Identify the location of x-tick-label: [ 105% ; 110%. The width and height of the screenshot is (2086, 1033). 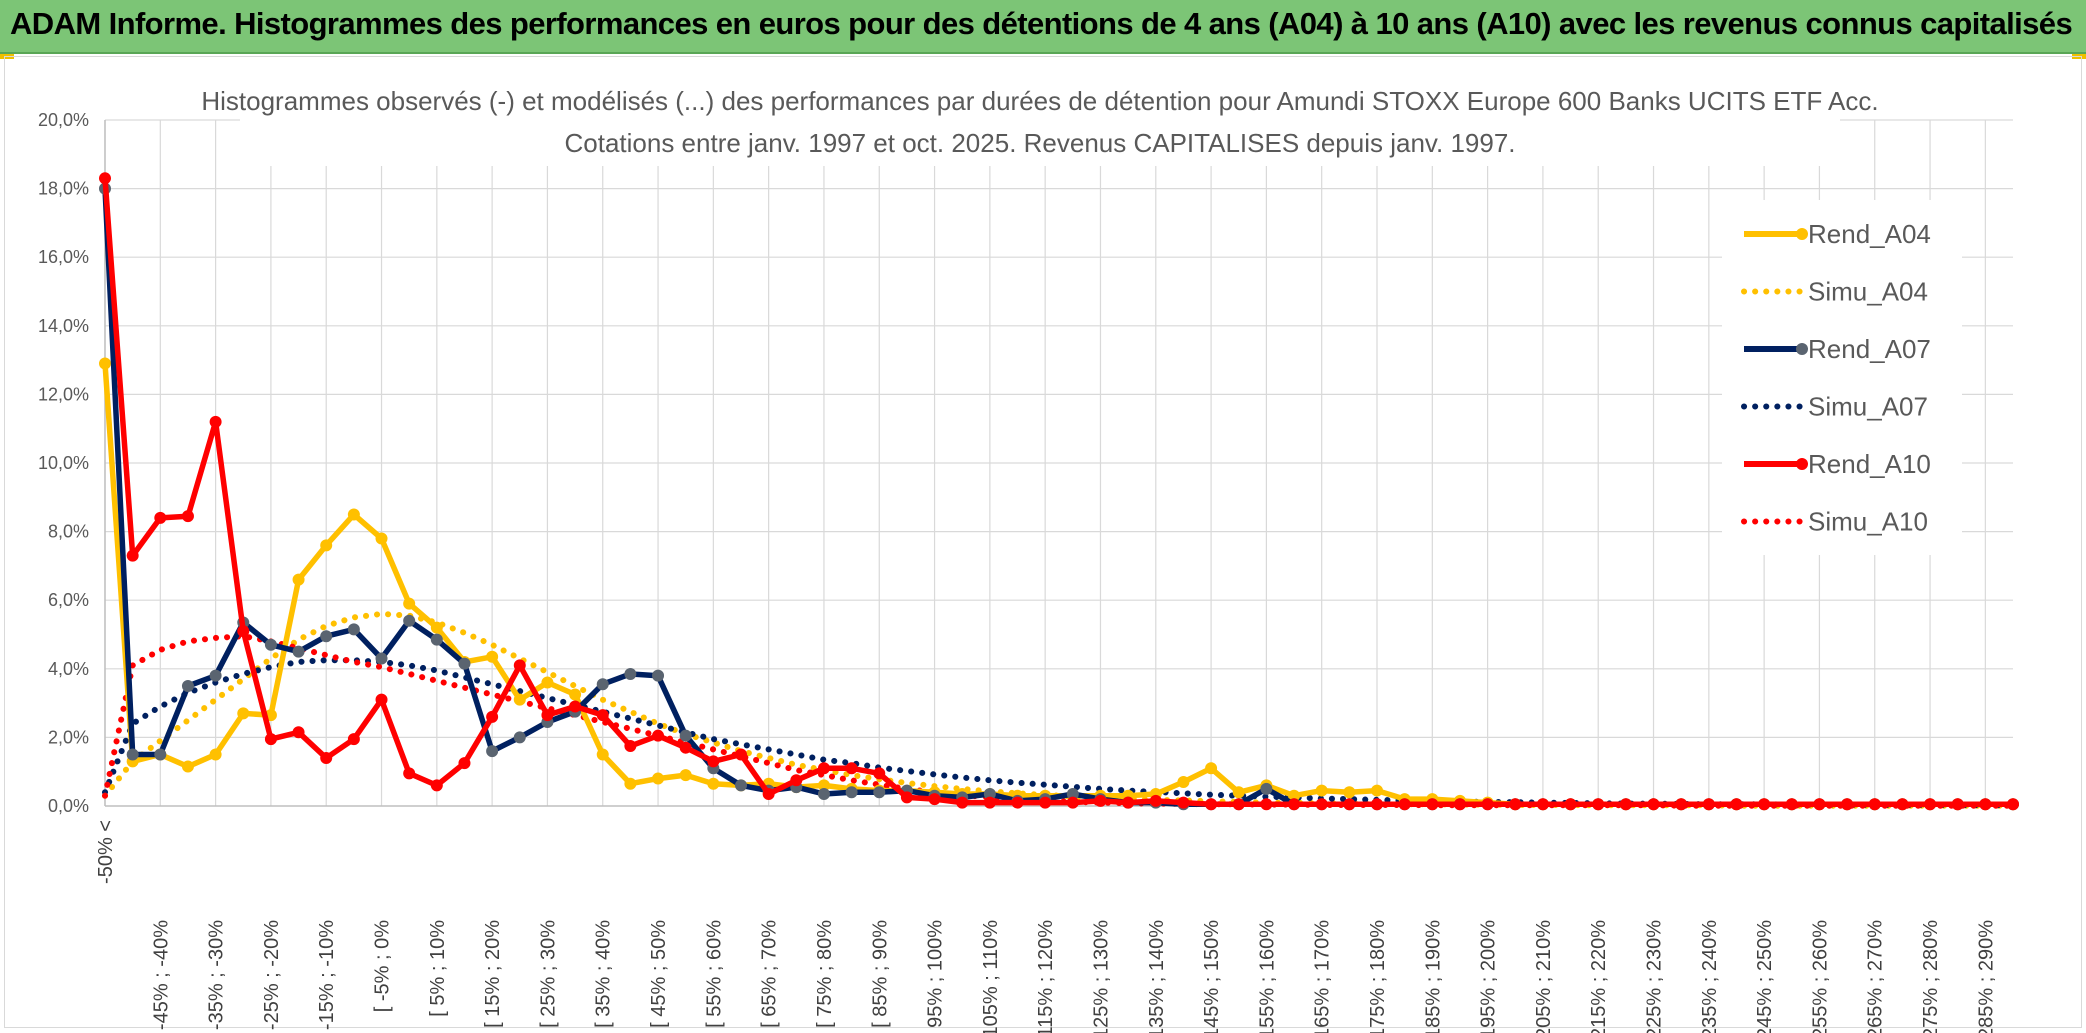
(991, 976).